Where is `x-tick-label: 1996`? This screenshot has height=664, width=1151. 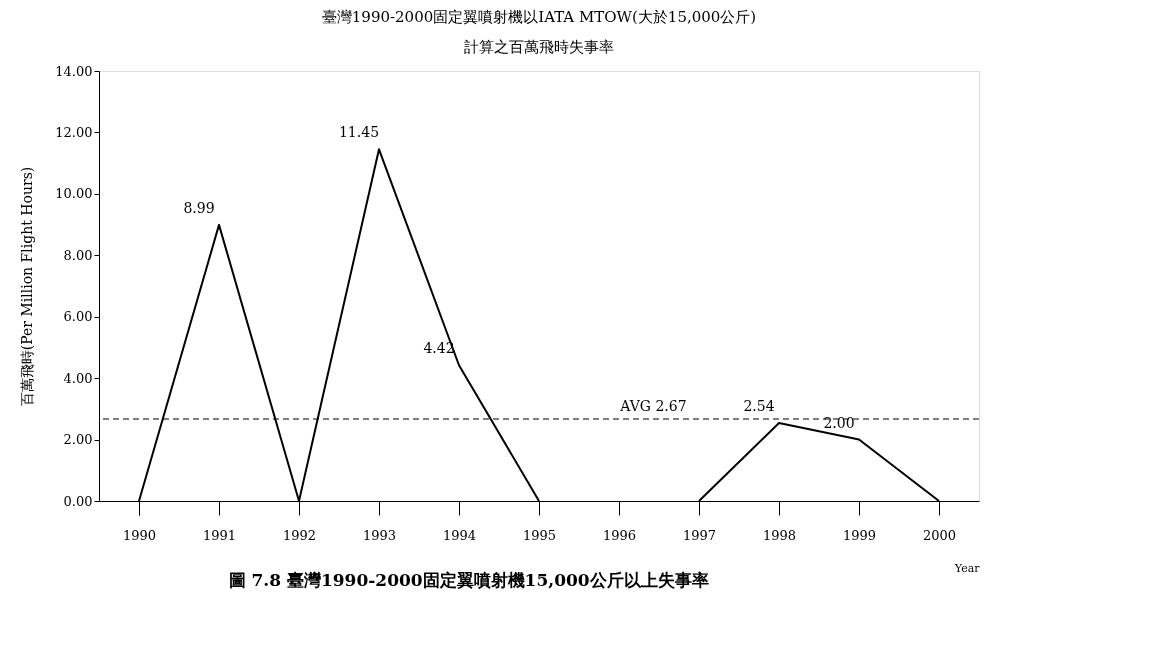 x-tick-label: 1996 is located at coordinates (619, 535).